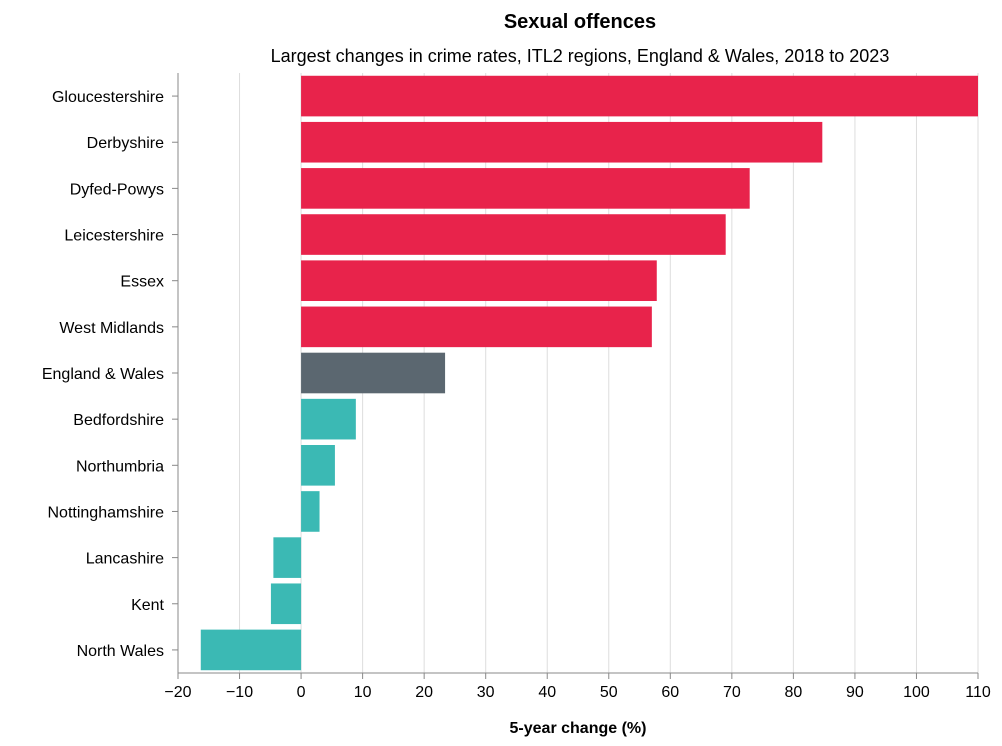 The width and height of the screenshot is (1002, 746). I want to click on bar-lancashire, so click(287, 557).